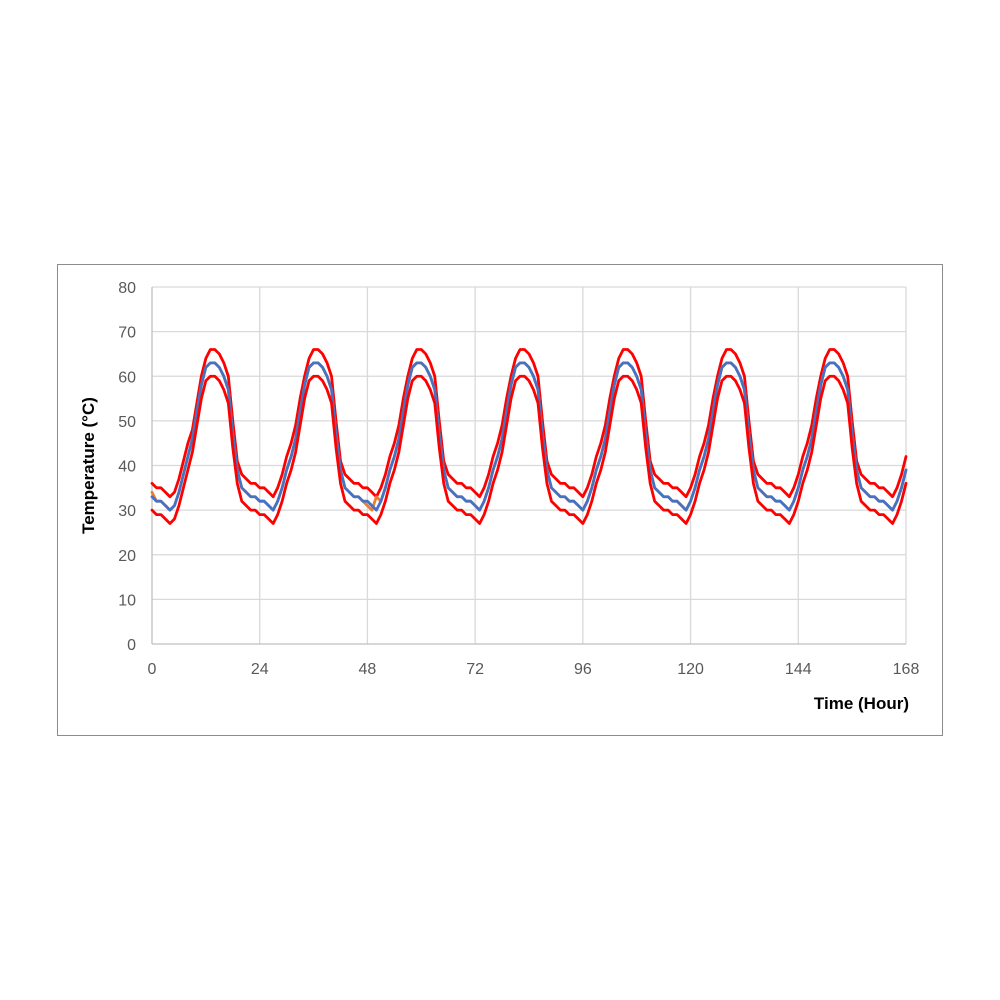 This screenshot has height=1000, width=1000. I want to click on x-tick-label: 96, so click(583, 669).